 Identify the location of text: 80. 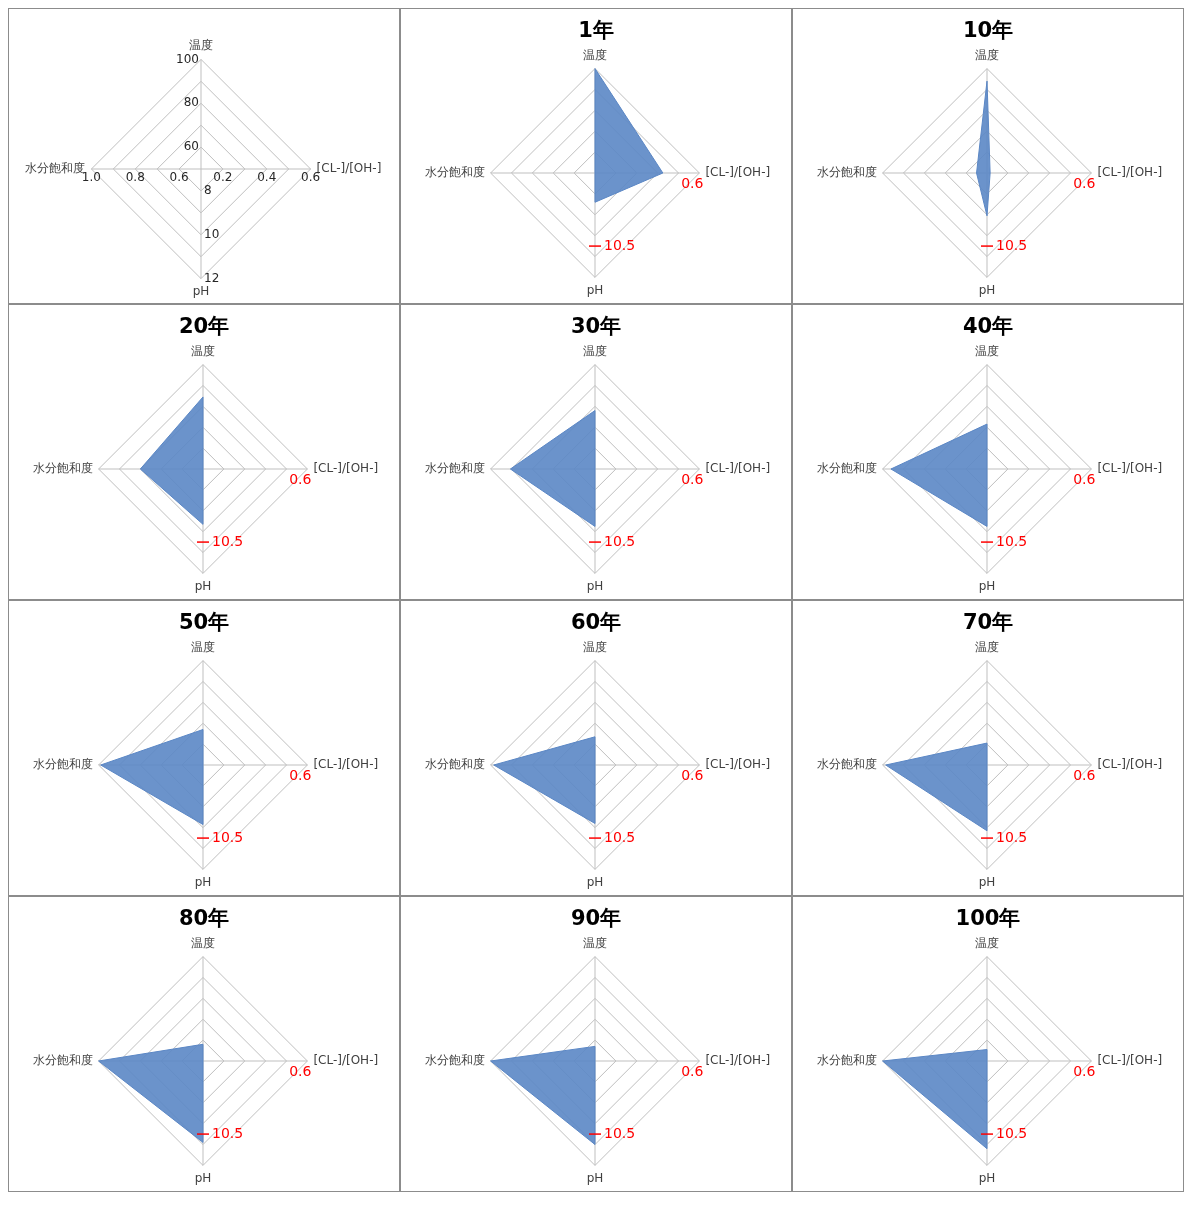
(191, 102).